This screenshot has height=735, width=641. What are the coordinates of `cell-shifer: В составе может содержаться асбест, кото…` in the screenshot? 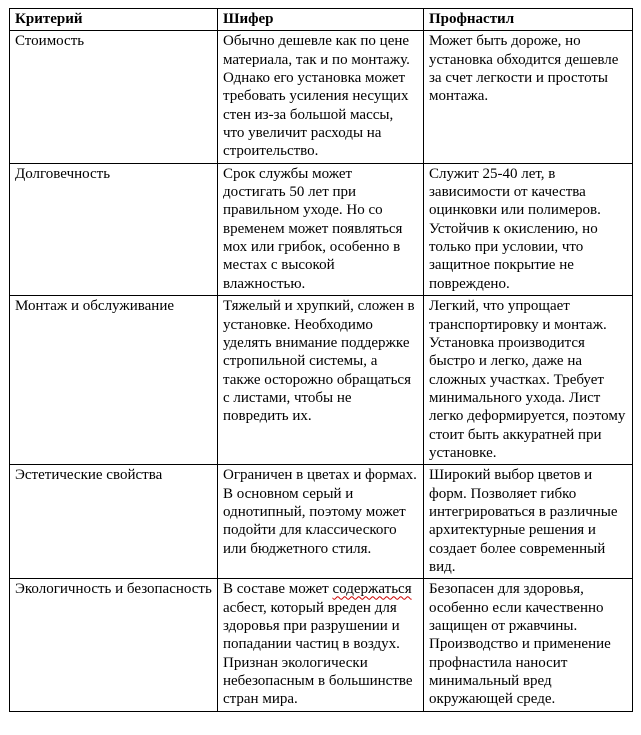 It's located at (320, 645).